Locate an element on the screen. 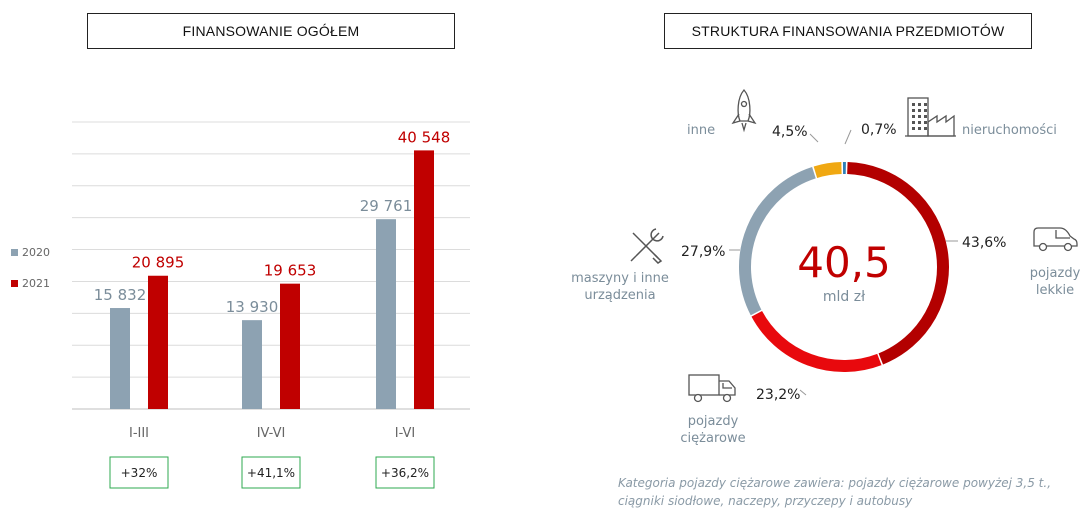  slice-name-ciezarowe-1: pojazdy is located at coordinates (713, 421).